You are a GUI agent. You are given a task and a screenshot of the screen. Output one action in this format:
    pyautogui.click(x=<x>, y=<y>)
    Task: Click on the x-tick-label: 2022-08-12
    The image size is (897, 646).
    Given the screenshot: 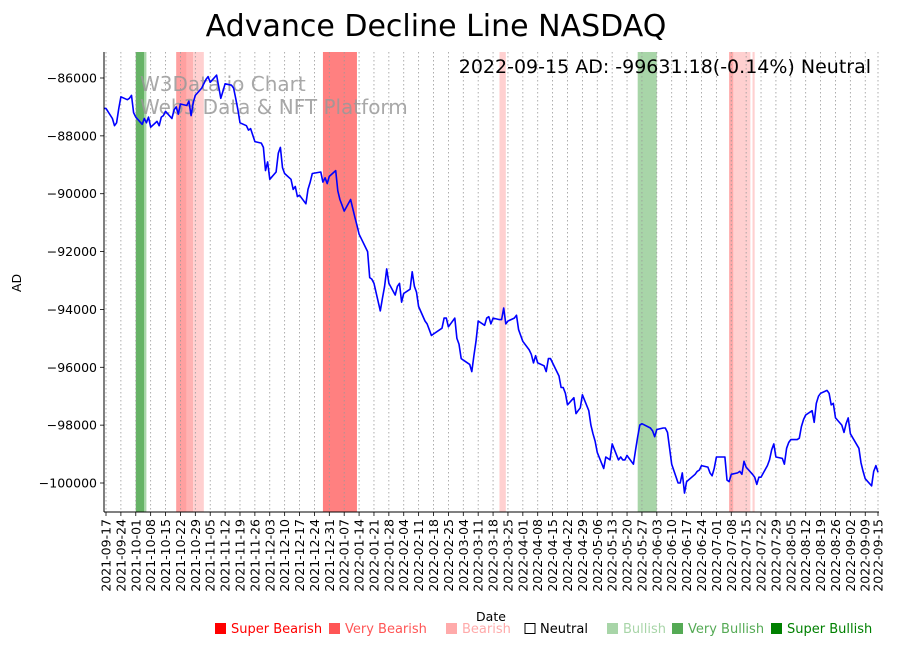 What is the action you would take?
    pyautogui.click(x=805, y=555)
    